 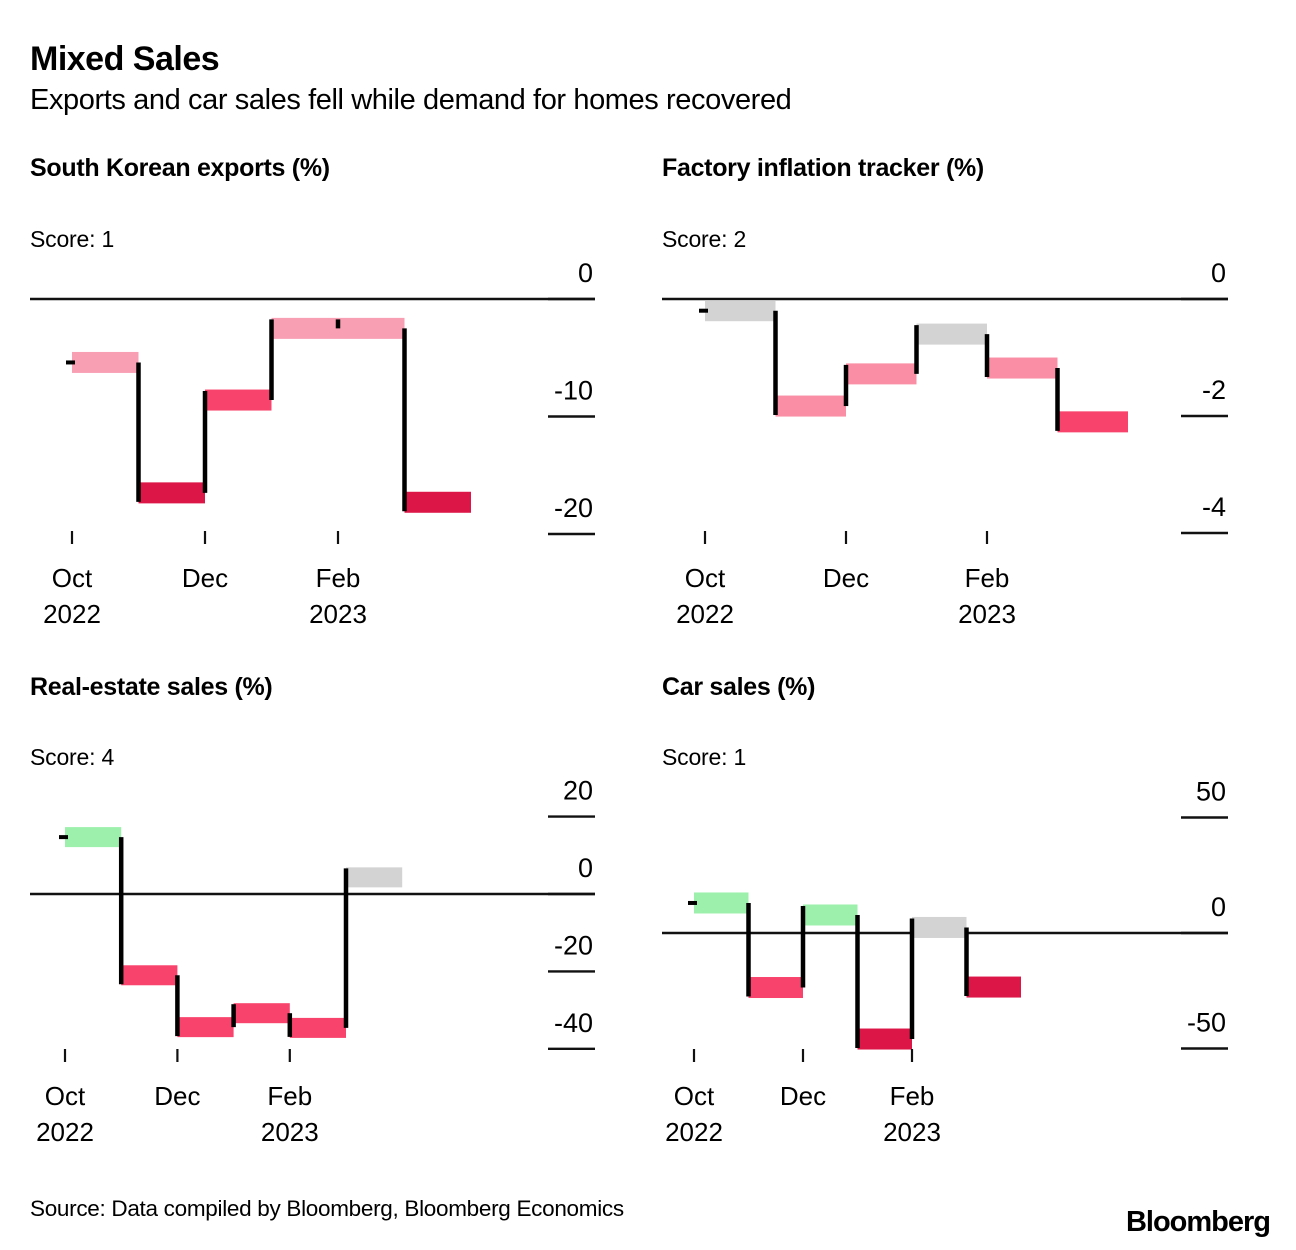 I want to click on chart-title-factory-inflation: Factory inflation tracker (%), so click(x=823, y=168).